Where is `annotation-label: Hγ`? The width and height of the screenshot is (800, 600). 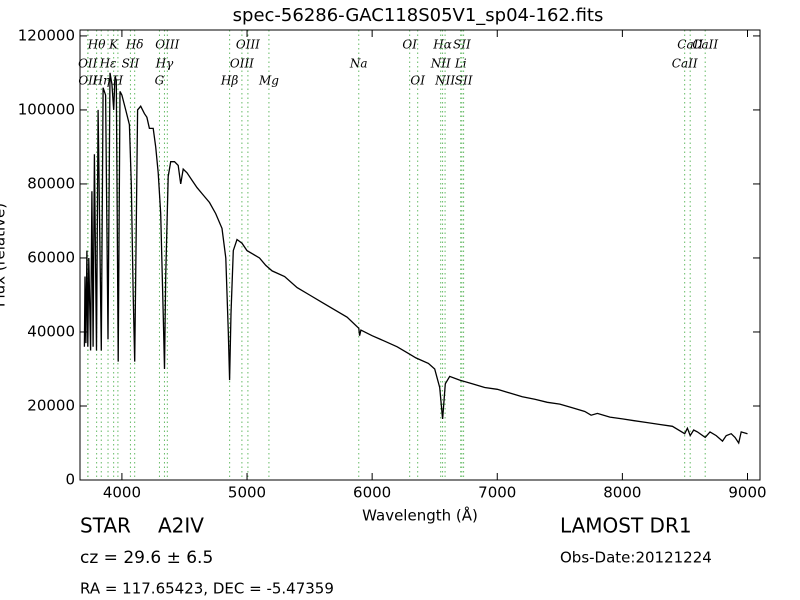 annotation-label: Hγ is located at coordinates (164, 64).